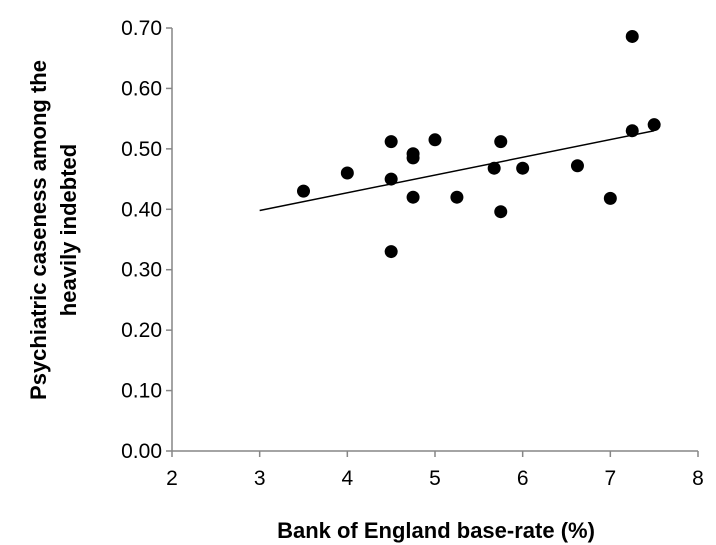 The image size is (716, 545). Describe the element at coordinates (435, 478) in the screenshot. I see `x-tick-label: 5` at that location.